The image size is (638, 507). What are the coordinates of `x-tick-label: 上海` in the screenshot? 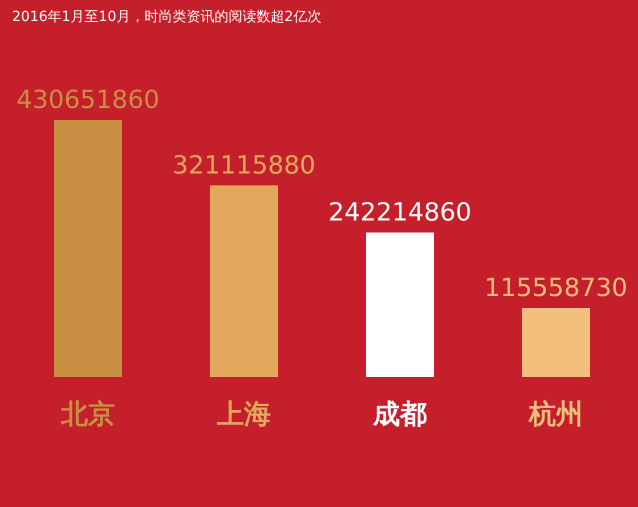 It's located at (243, 414).